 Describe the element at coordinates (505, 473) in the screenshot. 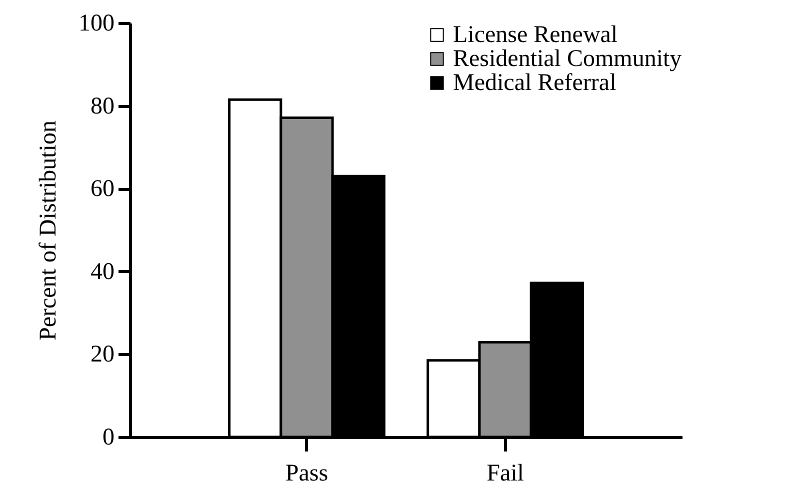

I see `x-tick-label: Fail` at that location.